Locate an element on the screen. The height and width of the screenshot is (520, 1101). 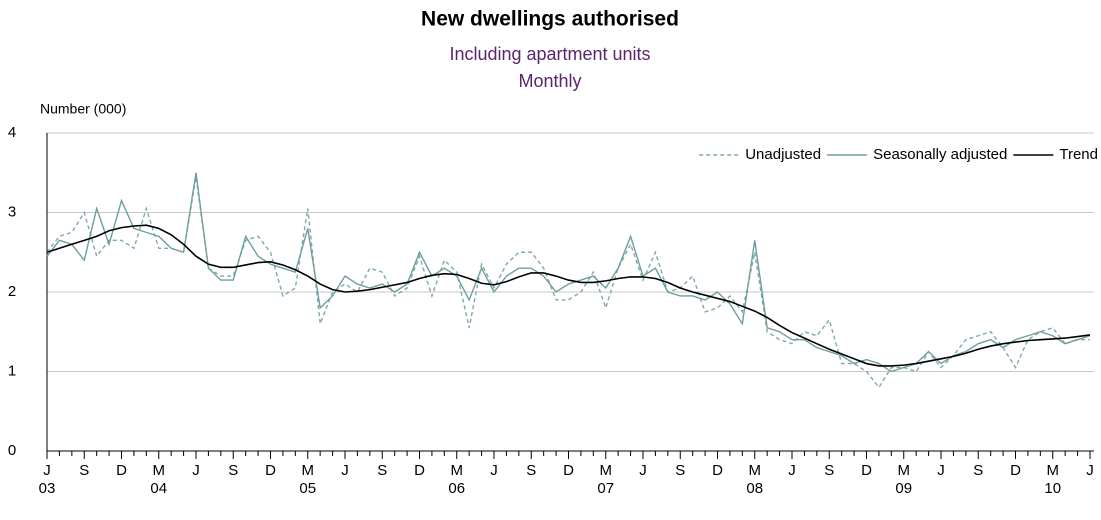
y-axis-label: Number (000) is located at coordinates (83, 109).